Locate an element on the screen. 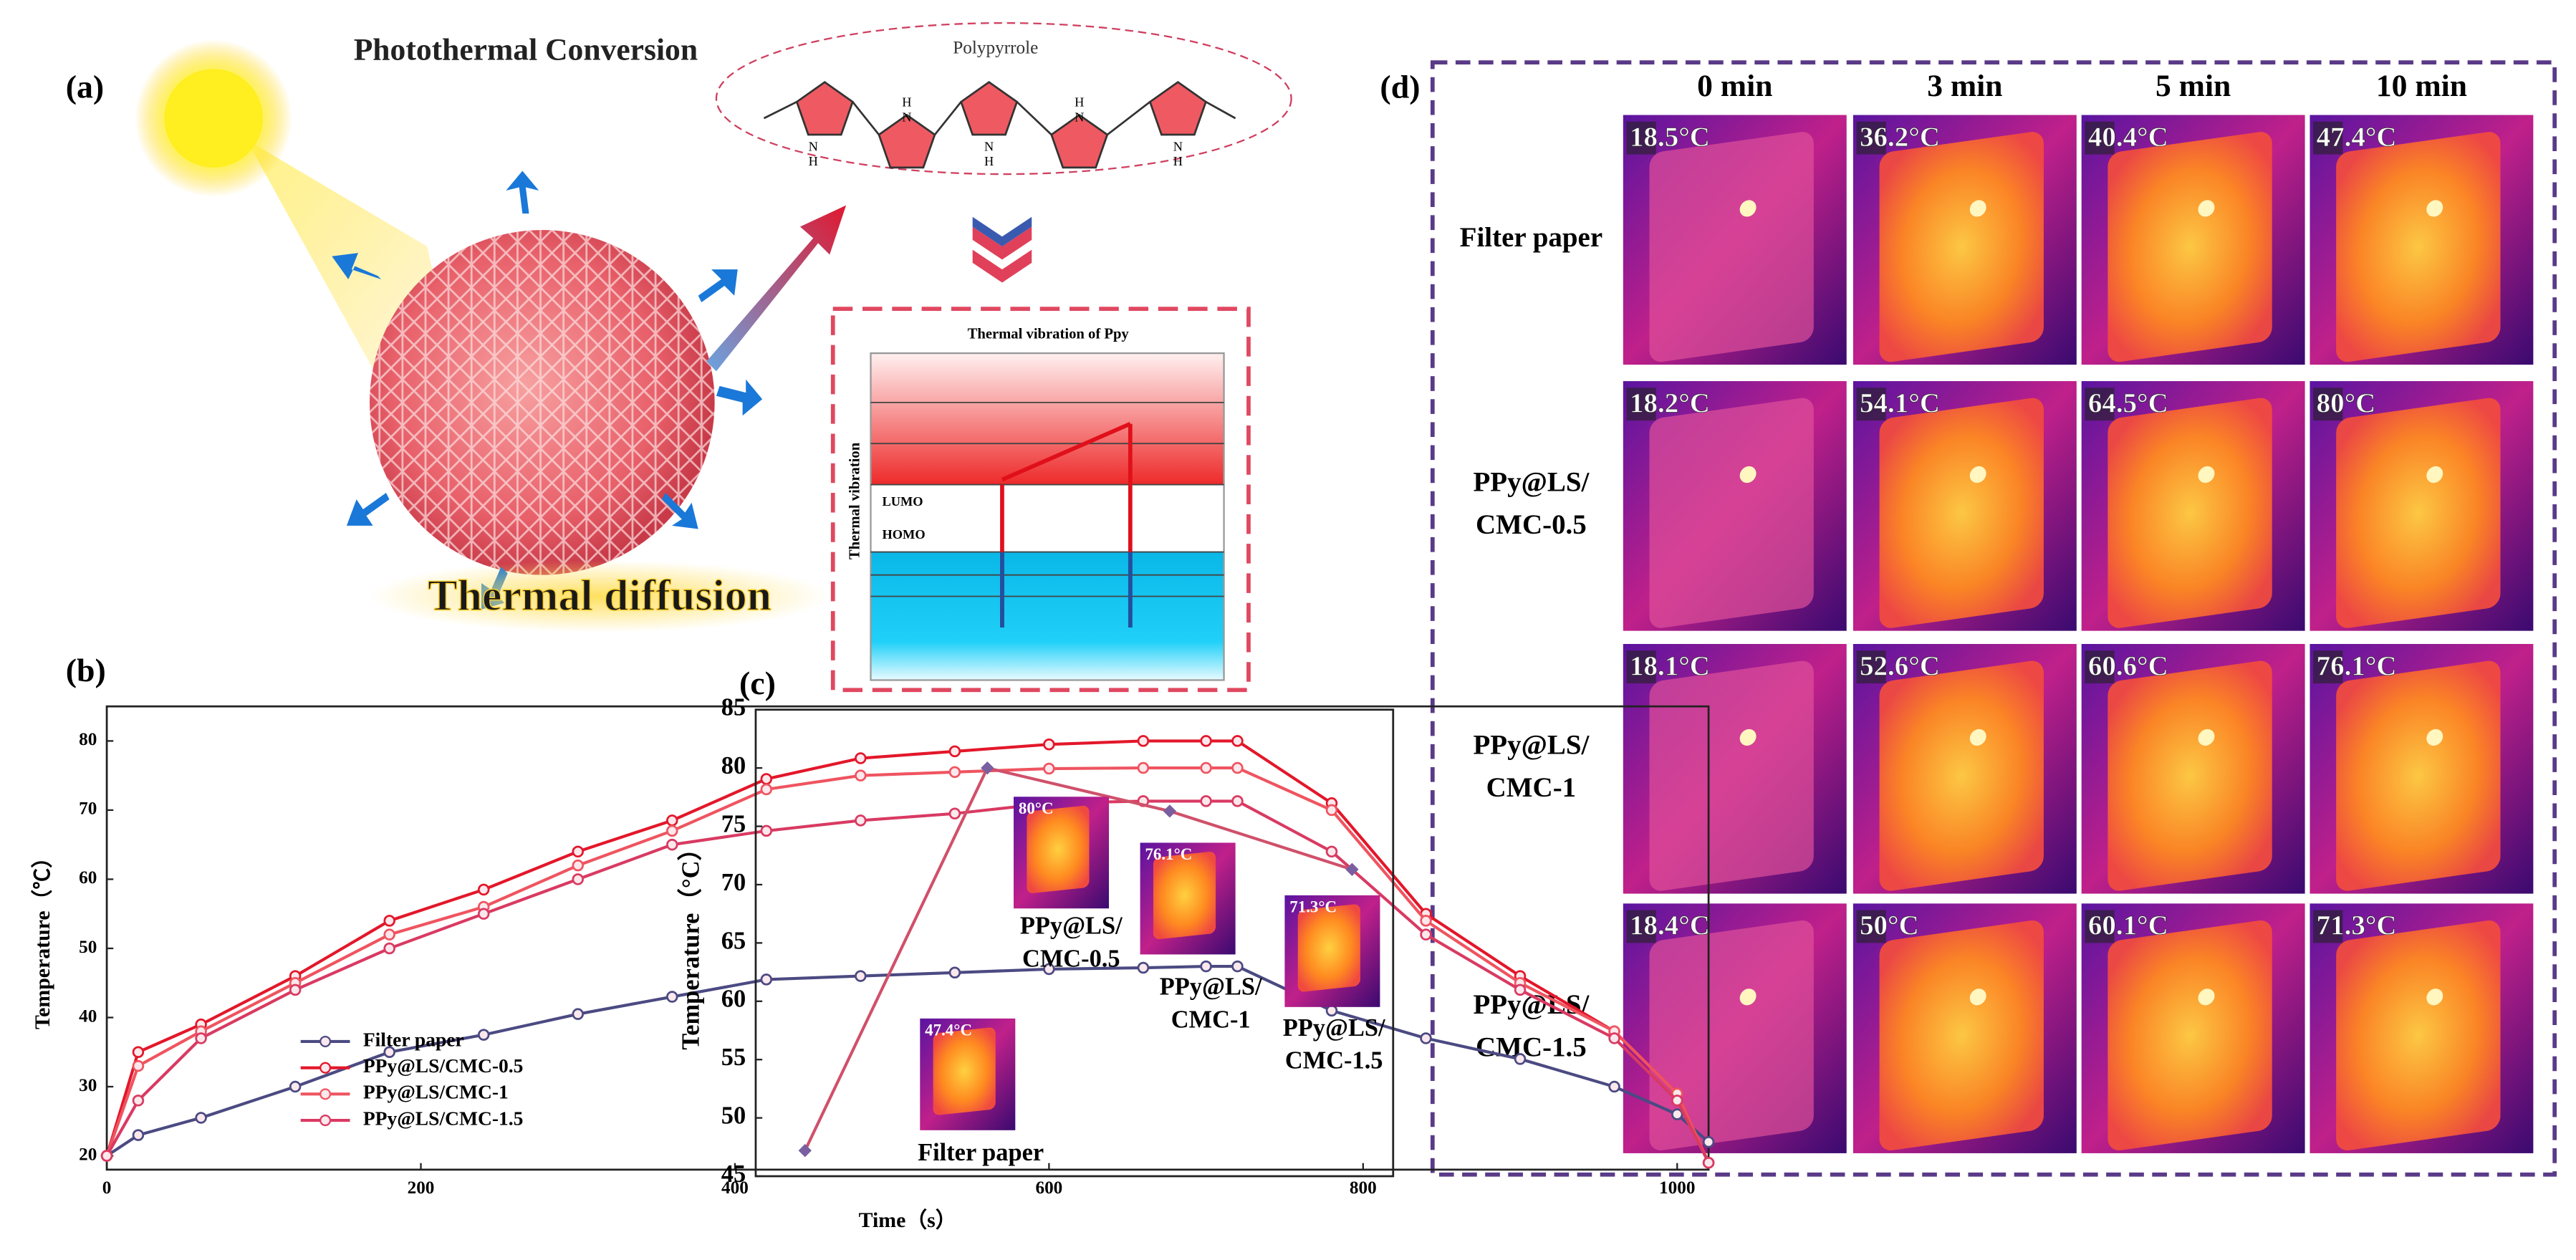  row-label: PPy@LS/ is located at coordinates (1531, 481).